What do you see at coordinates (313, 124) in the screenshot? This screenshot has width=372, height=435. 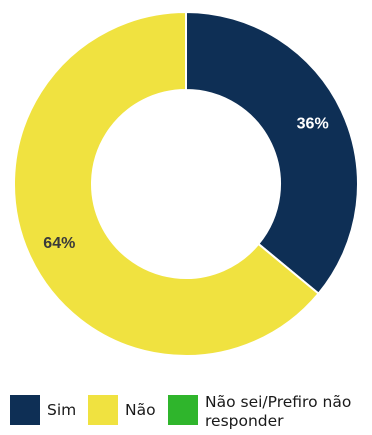 I see `data-label-0: 36%` at bounding box center [313, 124].